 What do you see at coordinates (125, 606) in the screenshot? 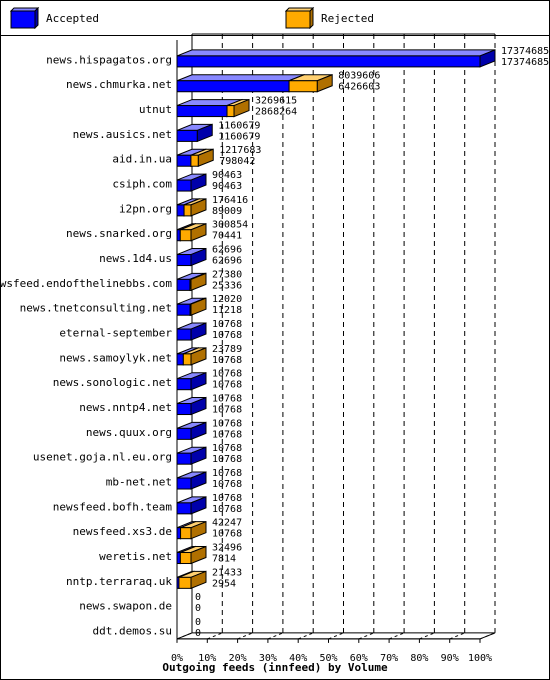
I see `category-label: news.swapon.de` at bounding box center [125, 606].